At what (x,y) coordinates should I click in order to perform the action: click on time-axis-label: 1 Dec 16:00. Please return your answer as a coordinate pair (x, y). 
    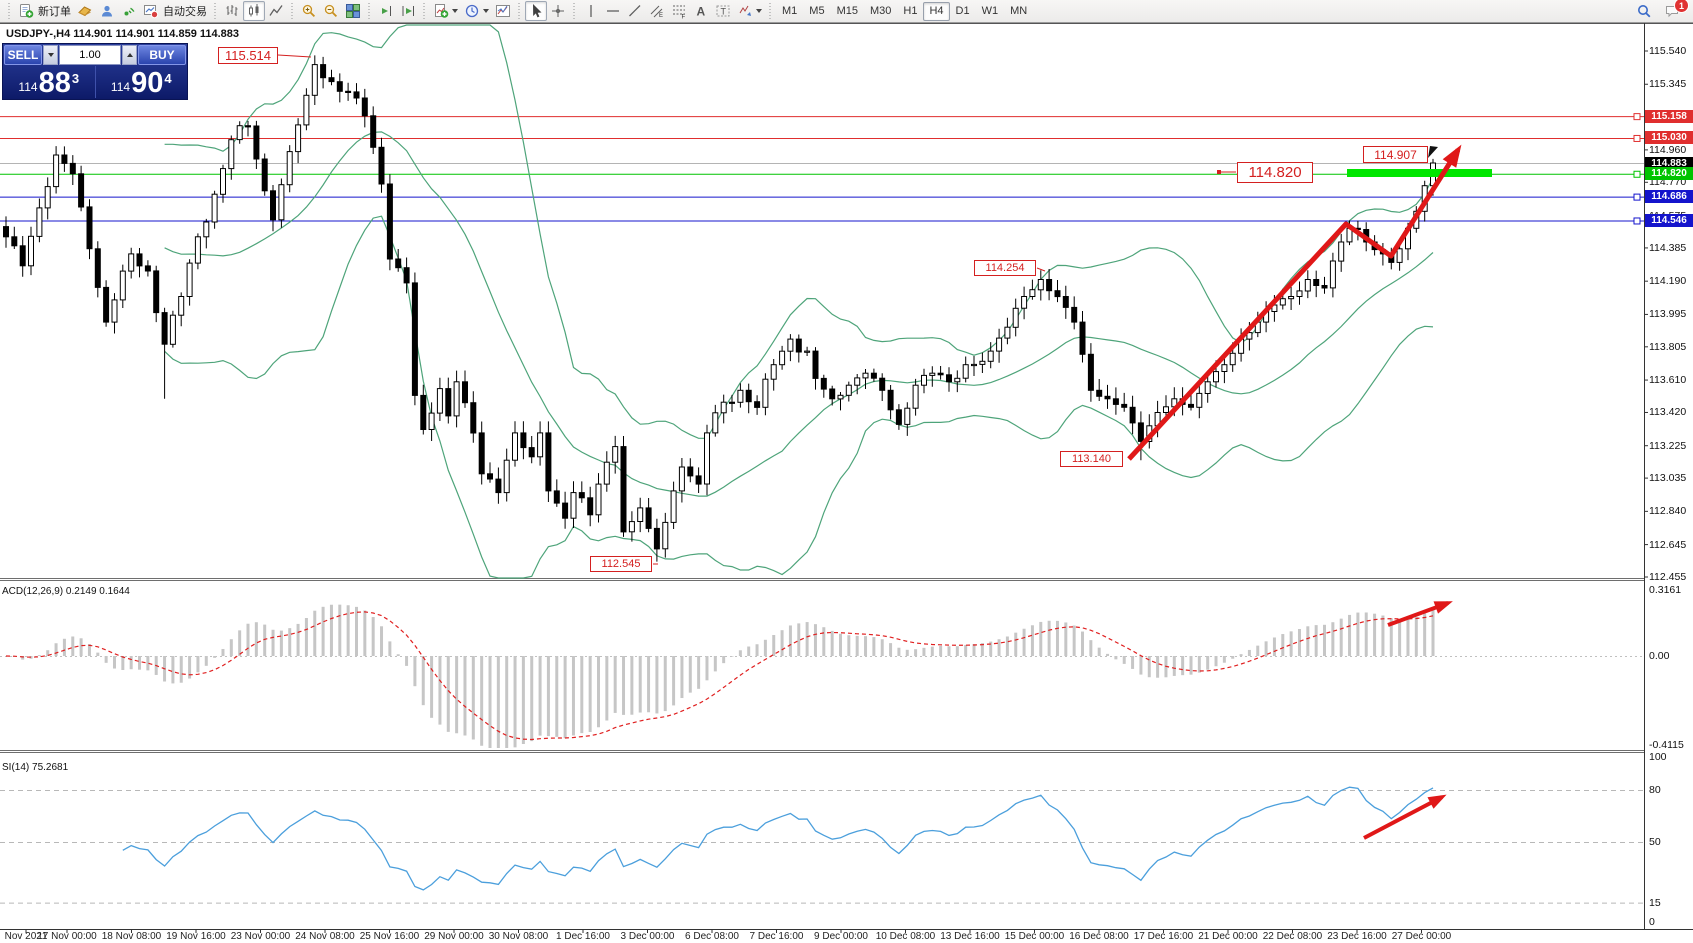
    Looking at the image, I should click on (583, 936).